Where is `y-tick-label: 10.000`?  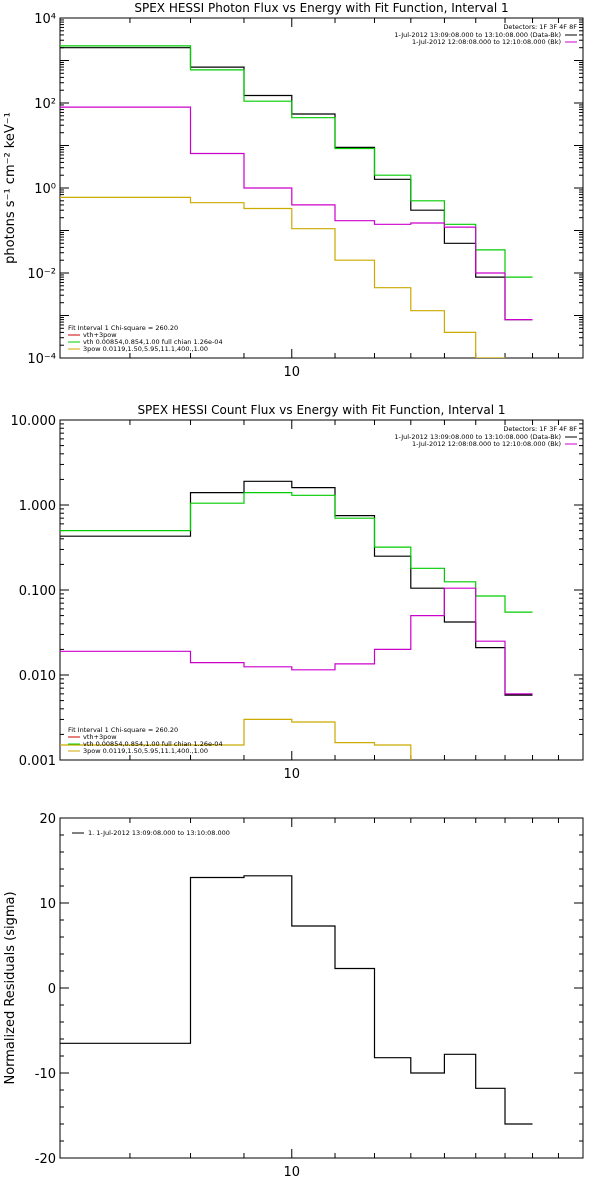 y-tick-label: 10.000 is located at coordinates (34, 421).